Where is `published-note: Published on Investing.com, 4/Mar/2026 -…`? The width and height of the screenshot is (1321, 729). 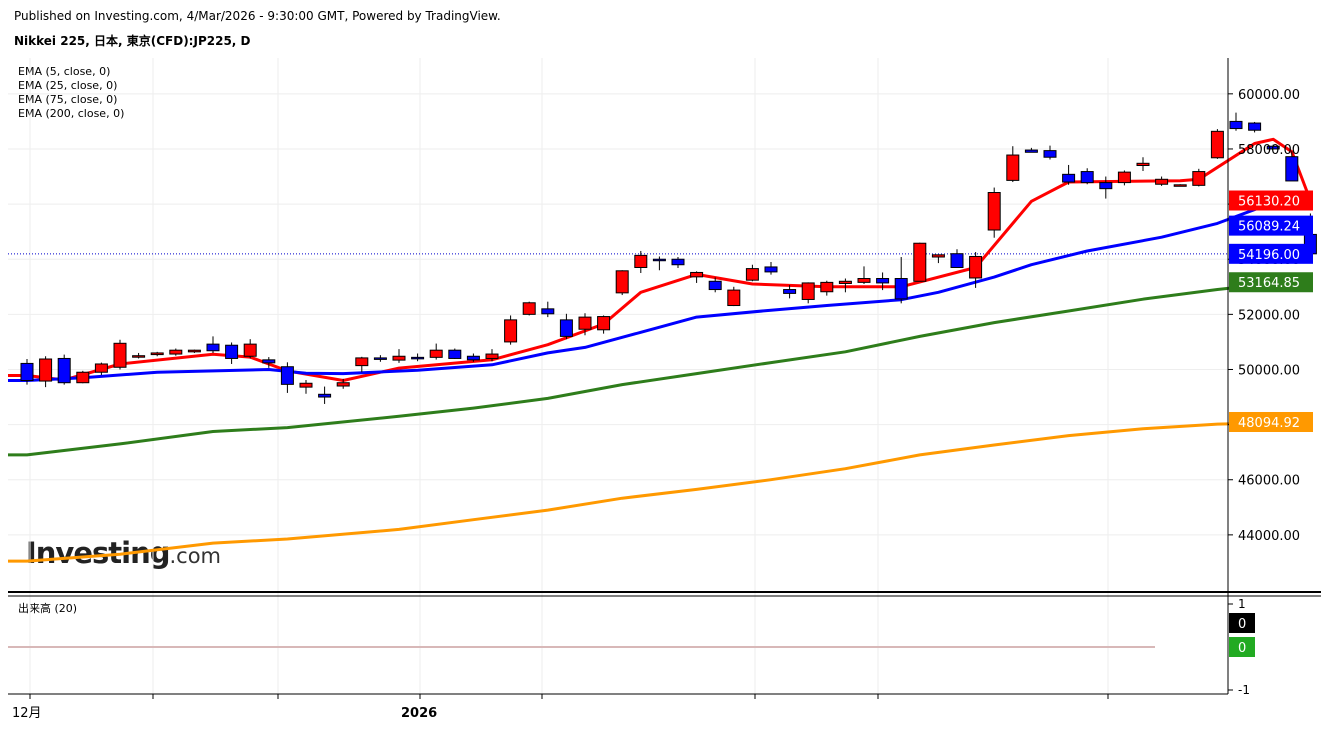 published-note: Published on Investing.com, 4/Mar/2026 -… is located at coordinates (257, 16).